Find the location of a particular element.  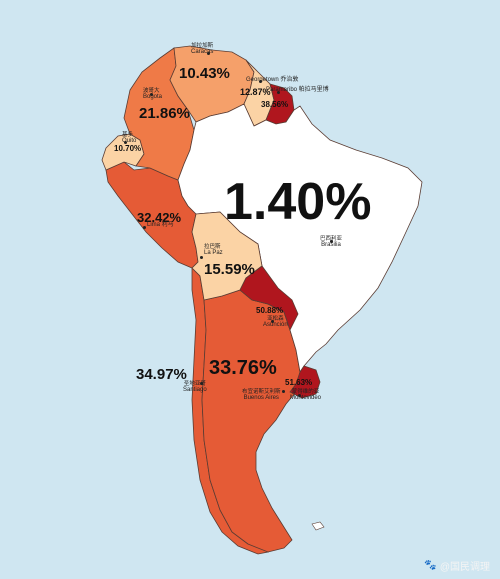

label-peru-pct: 32.42% is located at coordinates (159, 217).